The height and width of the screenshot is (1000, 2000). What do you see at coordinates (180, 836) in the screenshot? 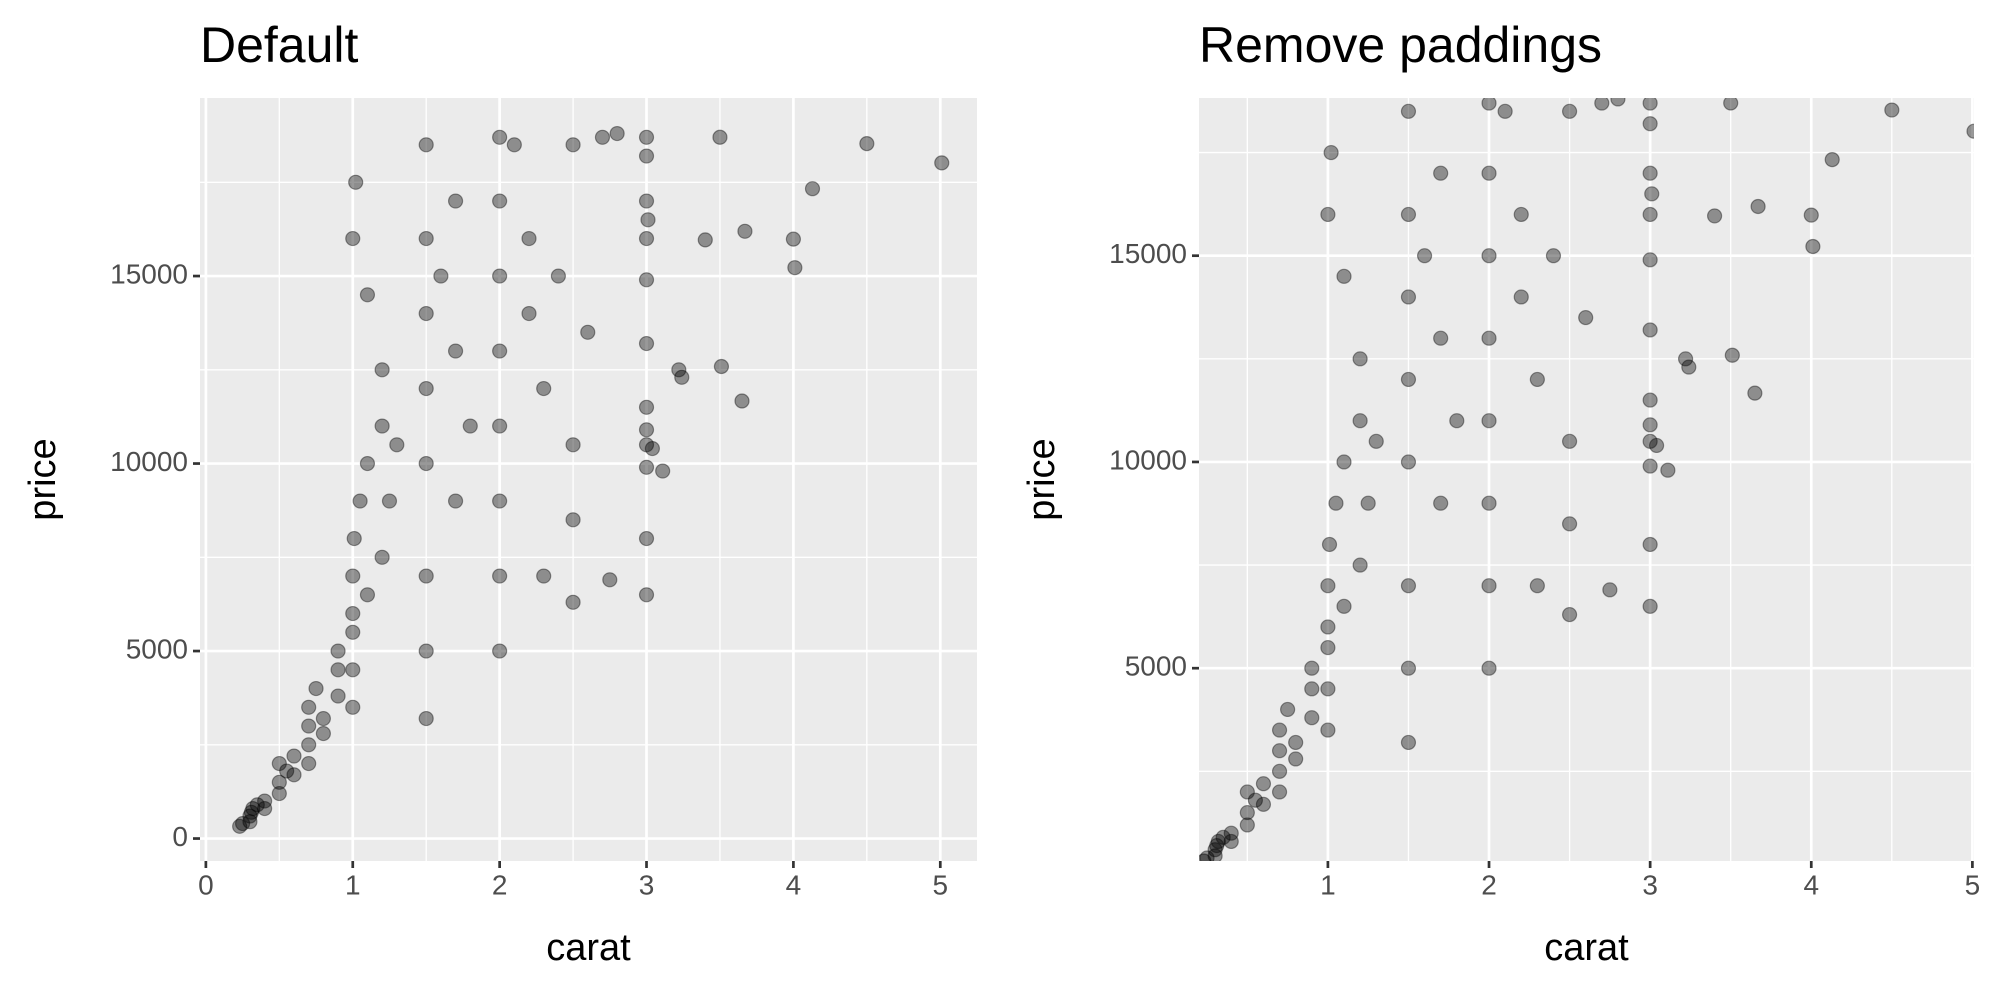
I see `y-tick-label: 0` at bounding box center [180, 836].